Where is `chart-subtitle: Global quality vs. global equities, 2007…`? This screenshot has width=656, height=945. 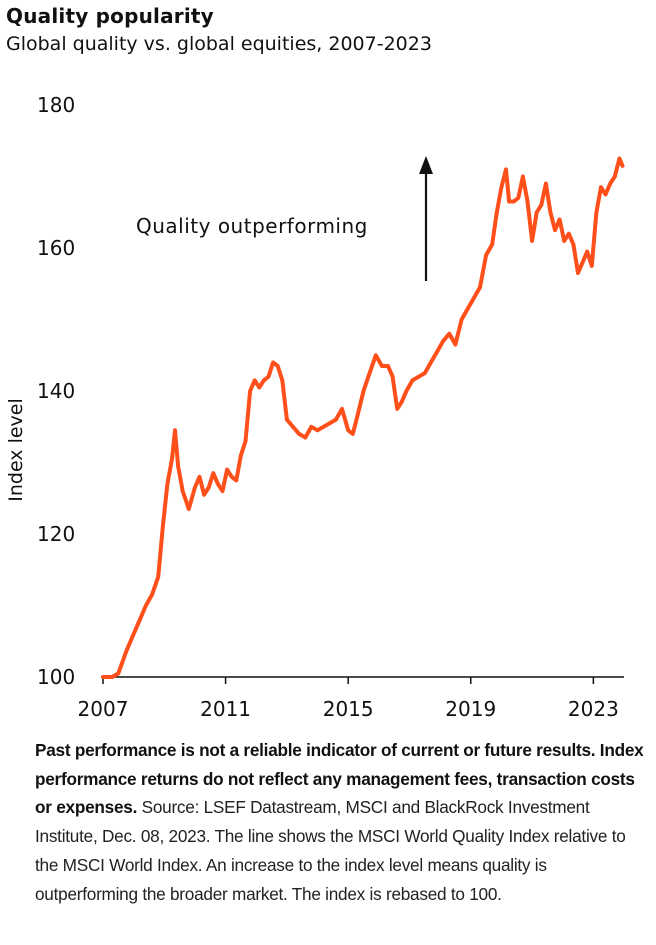
chart-subtitle: Global quality vs. global equities, 2007… is located at coordinates (219, 44).